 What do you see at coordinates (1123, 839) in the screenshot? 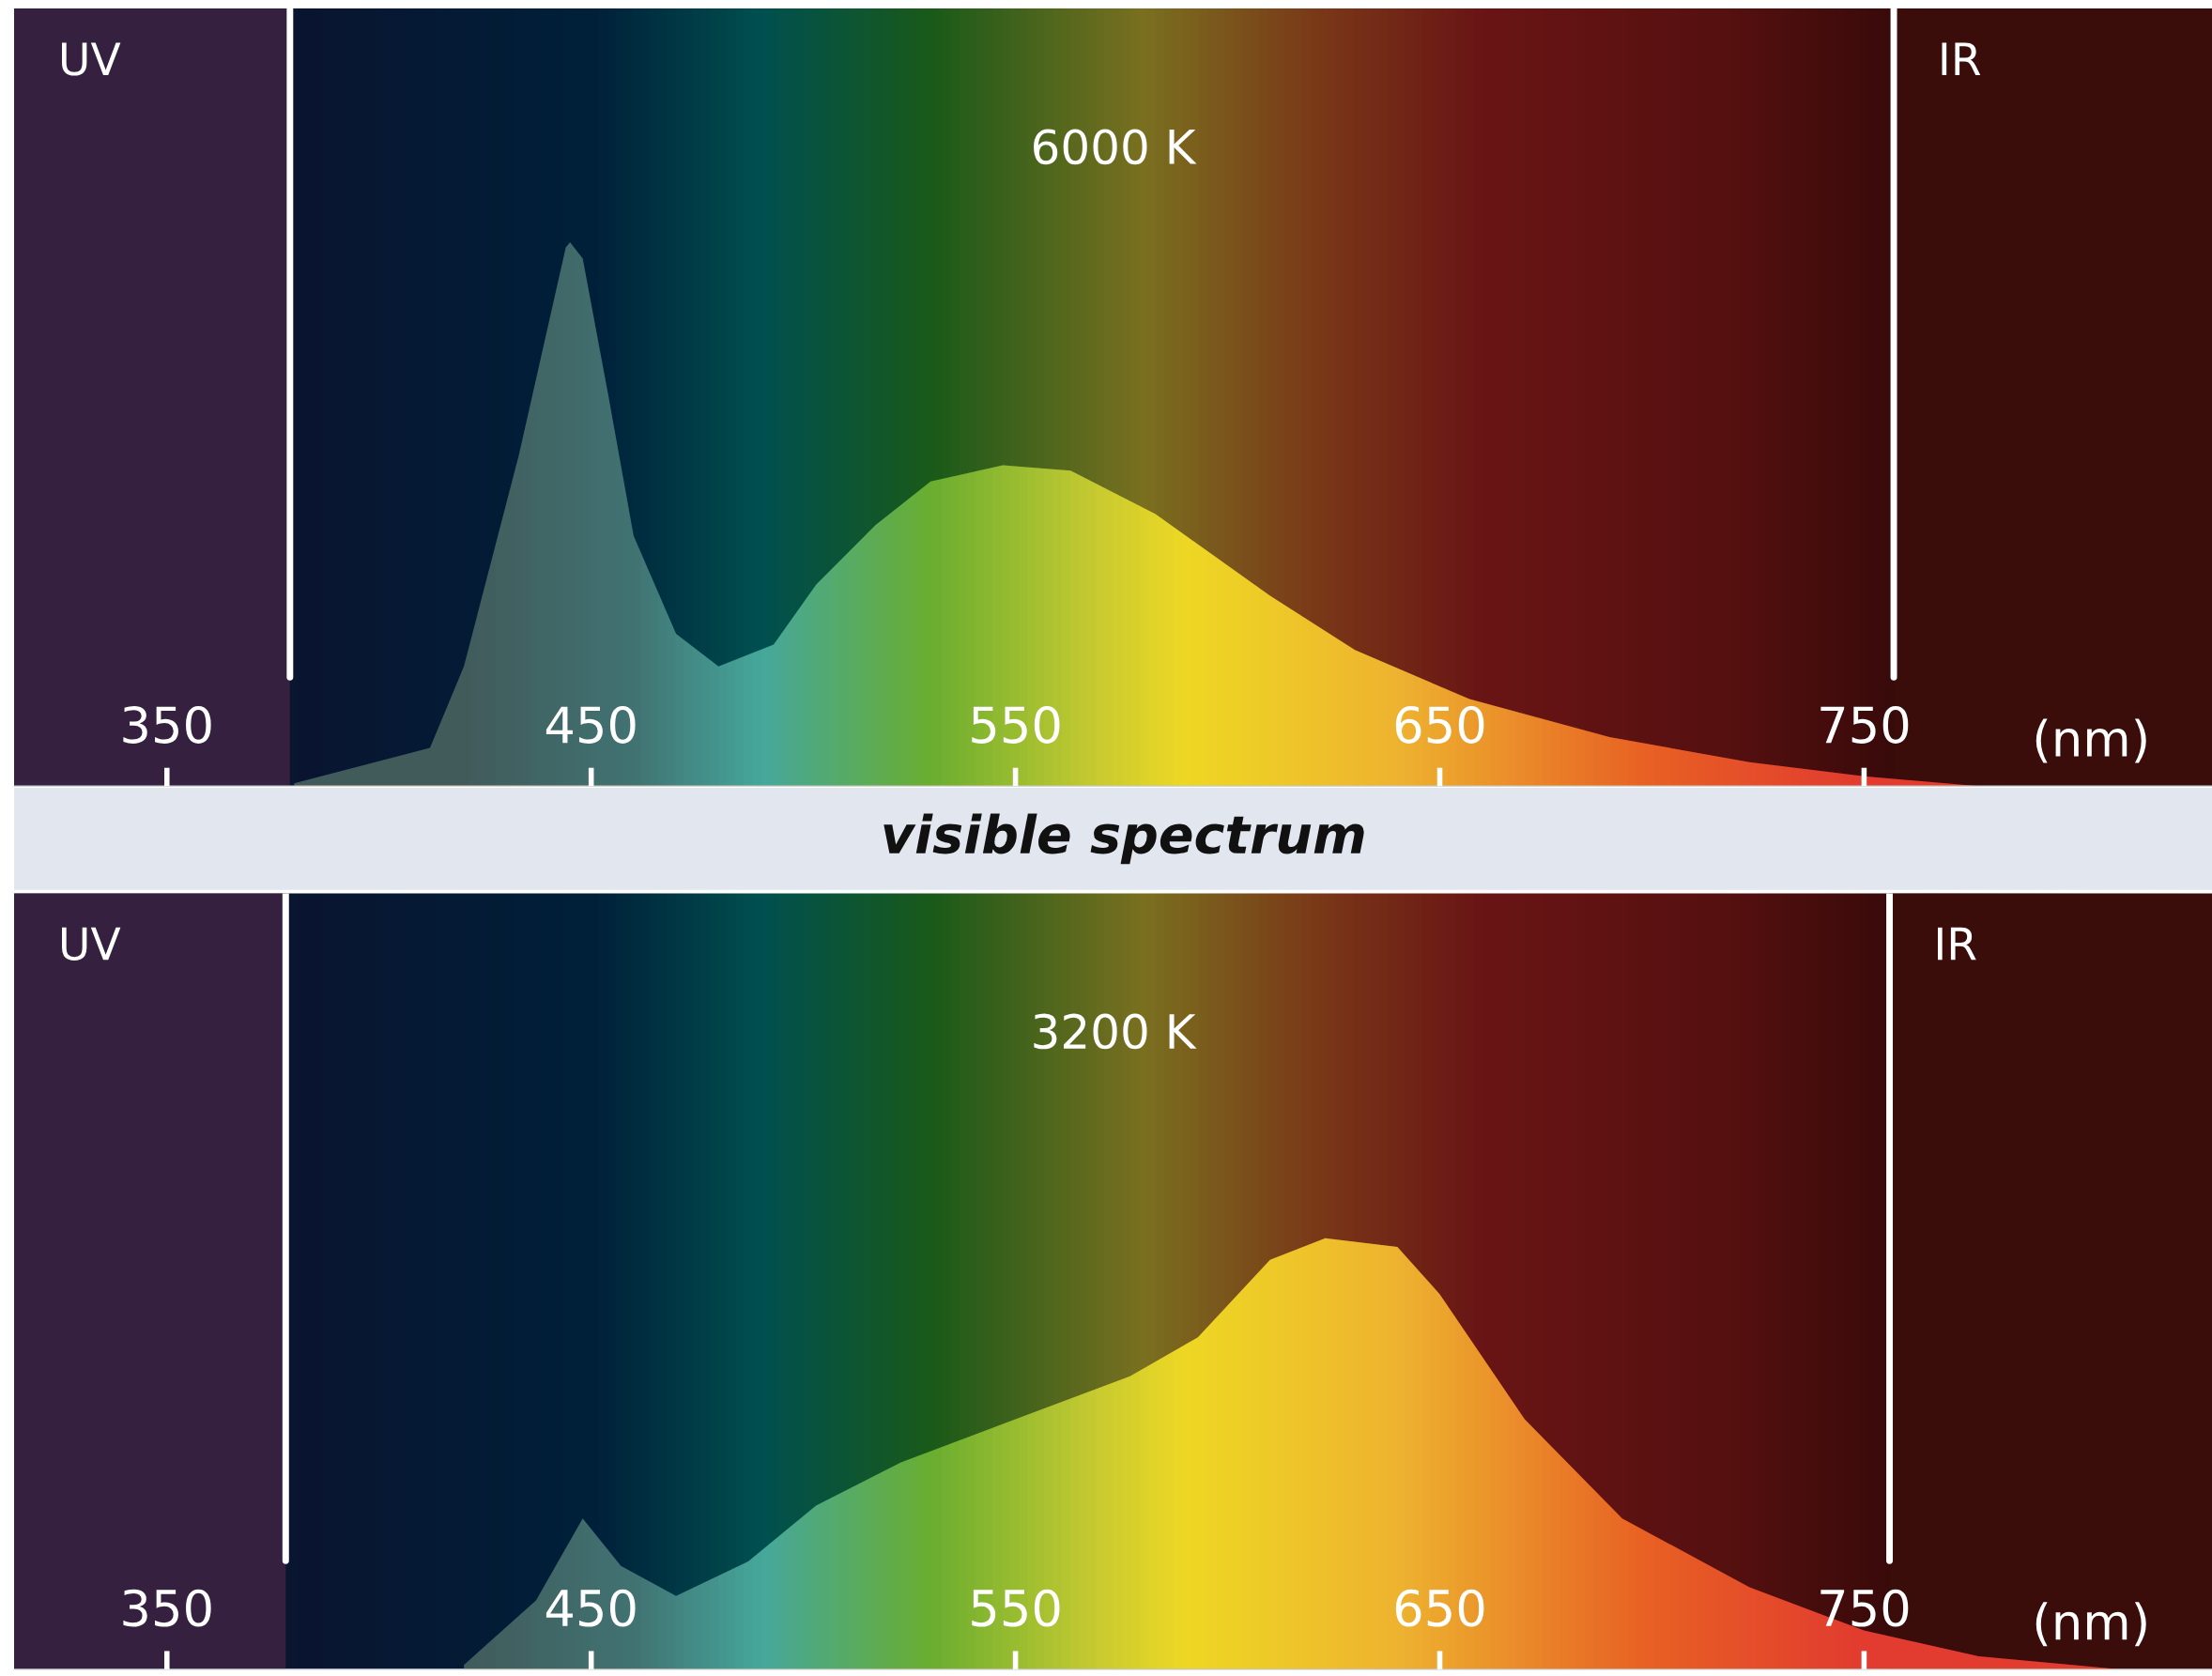
I see `text: visible spectrum` at bounding box center [1123, 839].